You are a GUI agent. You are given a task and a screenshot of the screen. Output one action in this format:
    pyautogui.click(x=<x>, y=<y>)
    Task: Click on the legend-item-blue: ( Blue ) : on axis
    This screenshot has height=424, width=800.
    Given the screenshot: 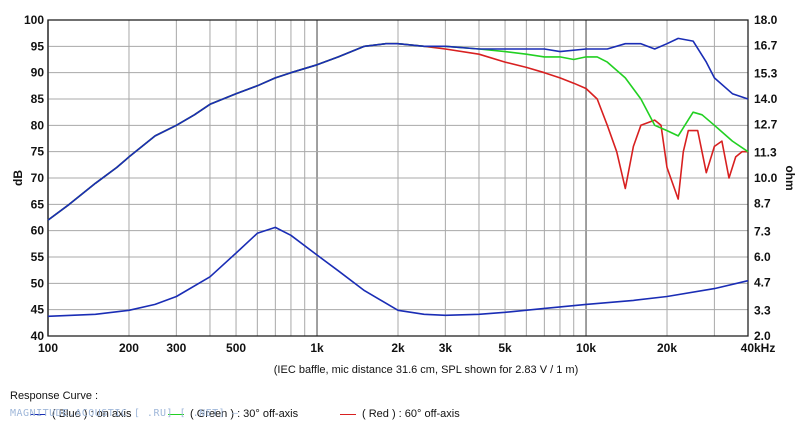 What is the action you would take?
    pyautogui.click(x=80, y=414)
    